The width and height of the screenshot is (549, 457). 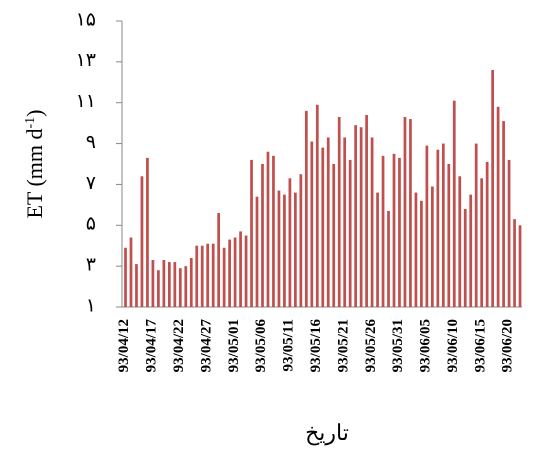 What do you see at coordinates (234, 345) in the screenshot?
I see `x-tick-label: 93/05/01` at bounding box center [234, 345].